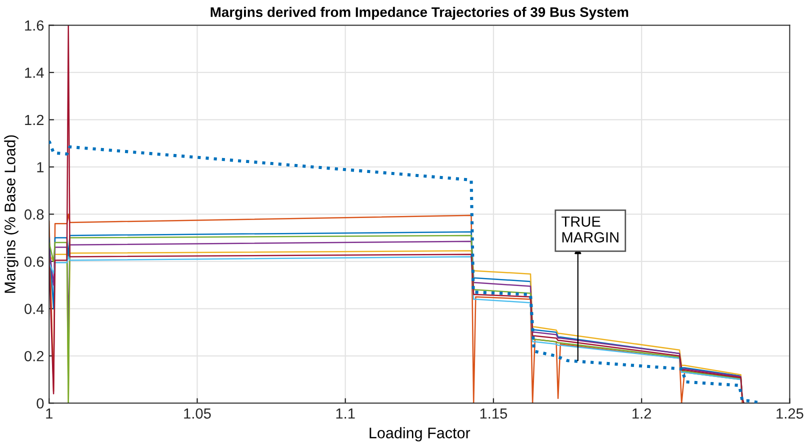  Describe the element at coordinates (11, 214) in the screenshot. I see `y-axis-title: Margins (% Base Load)` at that location.